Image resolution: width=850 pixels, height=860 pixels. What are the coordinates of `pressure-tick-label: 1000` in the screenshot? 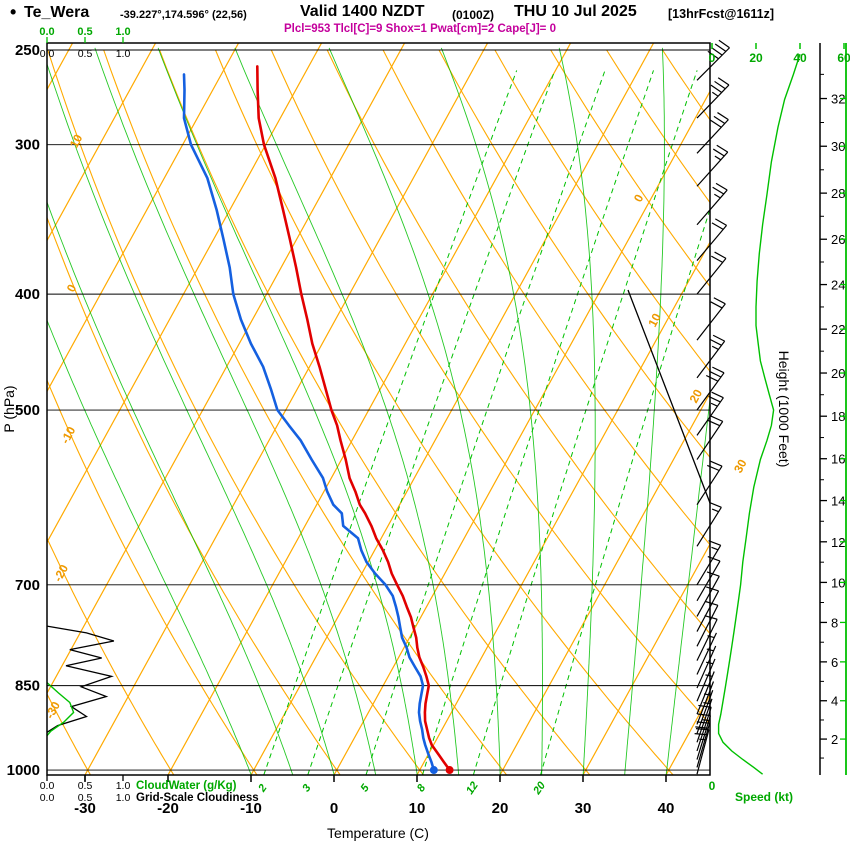 It's located at (23, 770).